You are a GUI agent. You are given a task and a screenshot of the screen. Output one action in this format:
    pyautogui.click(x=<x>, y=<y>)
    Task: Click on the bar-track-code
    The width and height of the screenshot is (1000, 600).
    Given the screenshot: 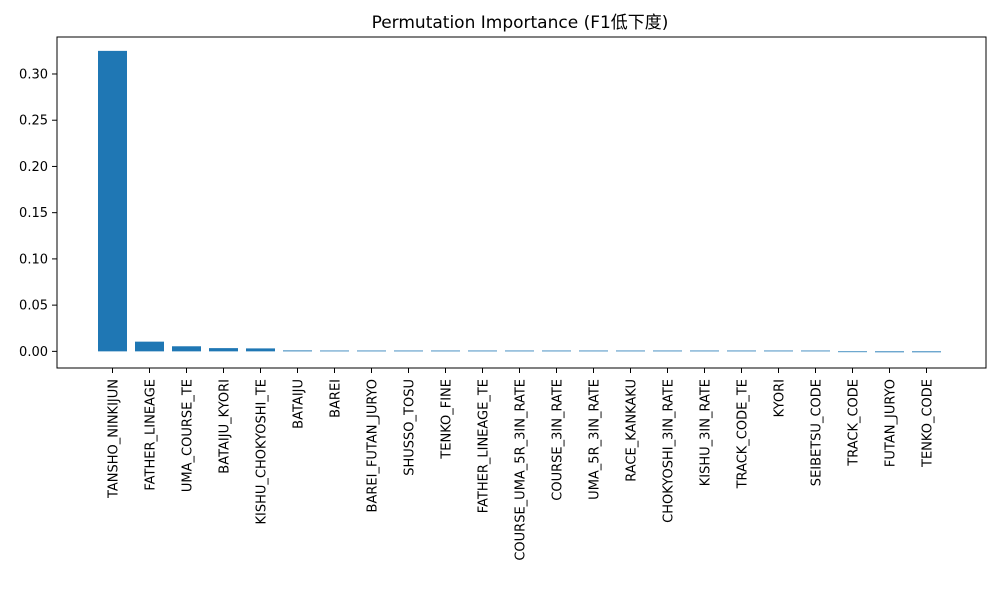 What is the action you would take?
    pyautogui.click(x=852, y=352)
    